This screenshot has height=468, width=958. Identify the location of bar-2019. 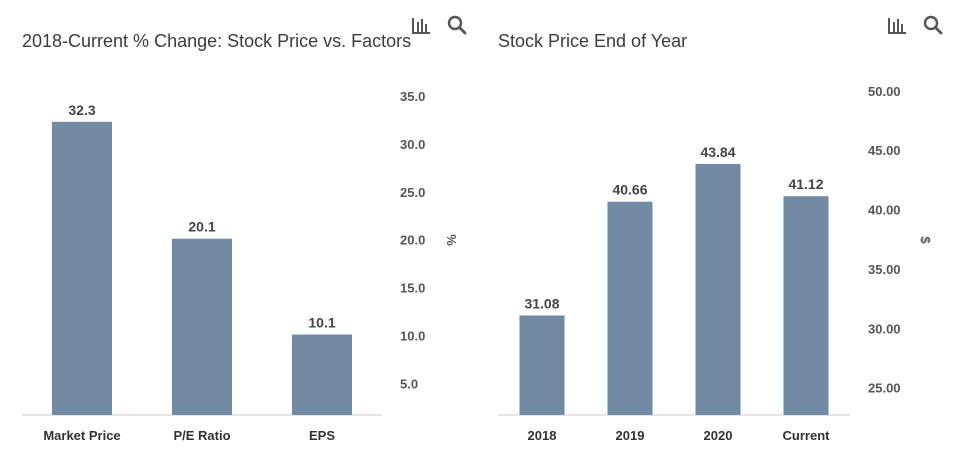
(630, 308).